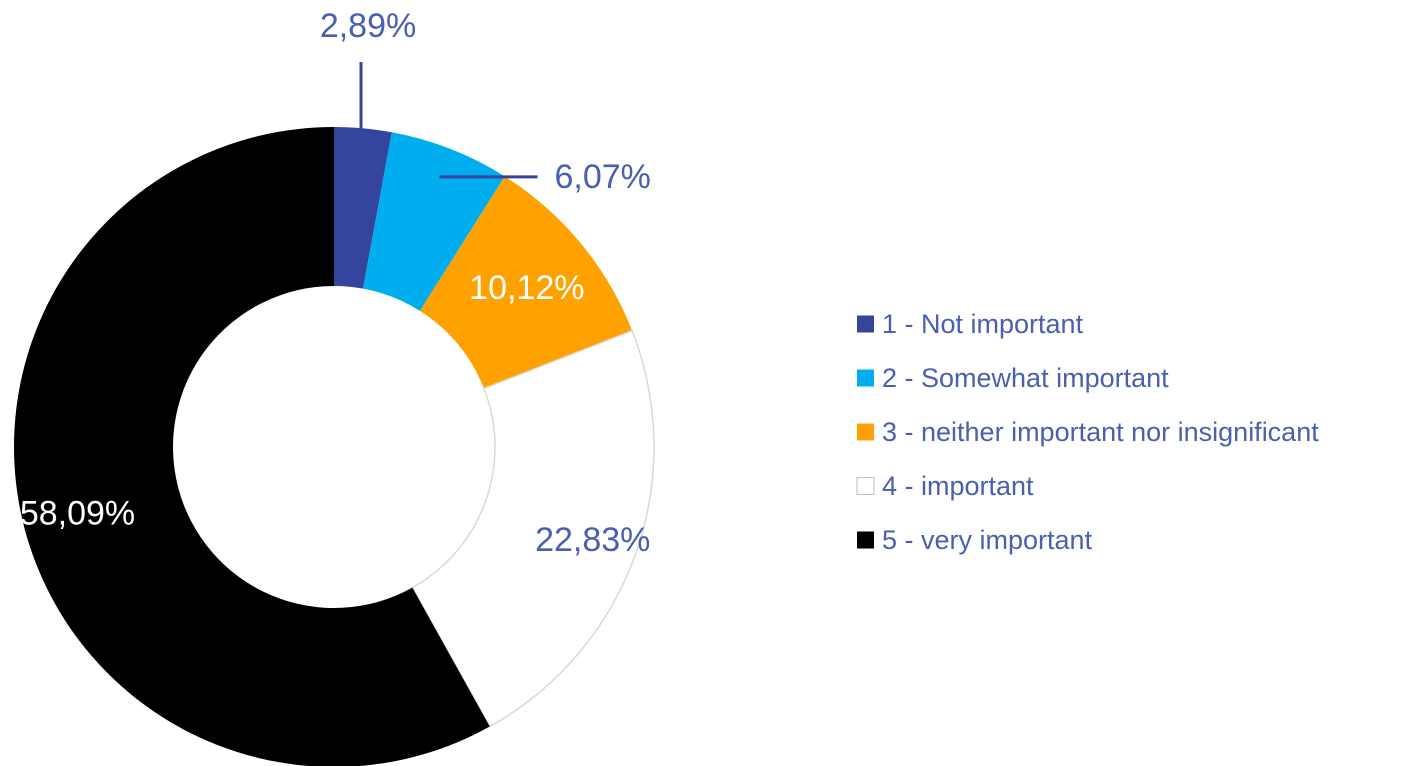 Image resolution: width=1421 pixels, height=766 pixels. I want to click on data-label-1: 2,89%, so click(368, 26).